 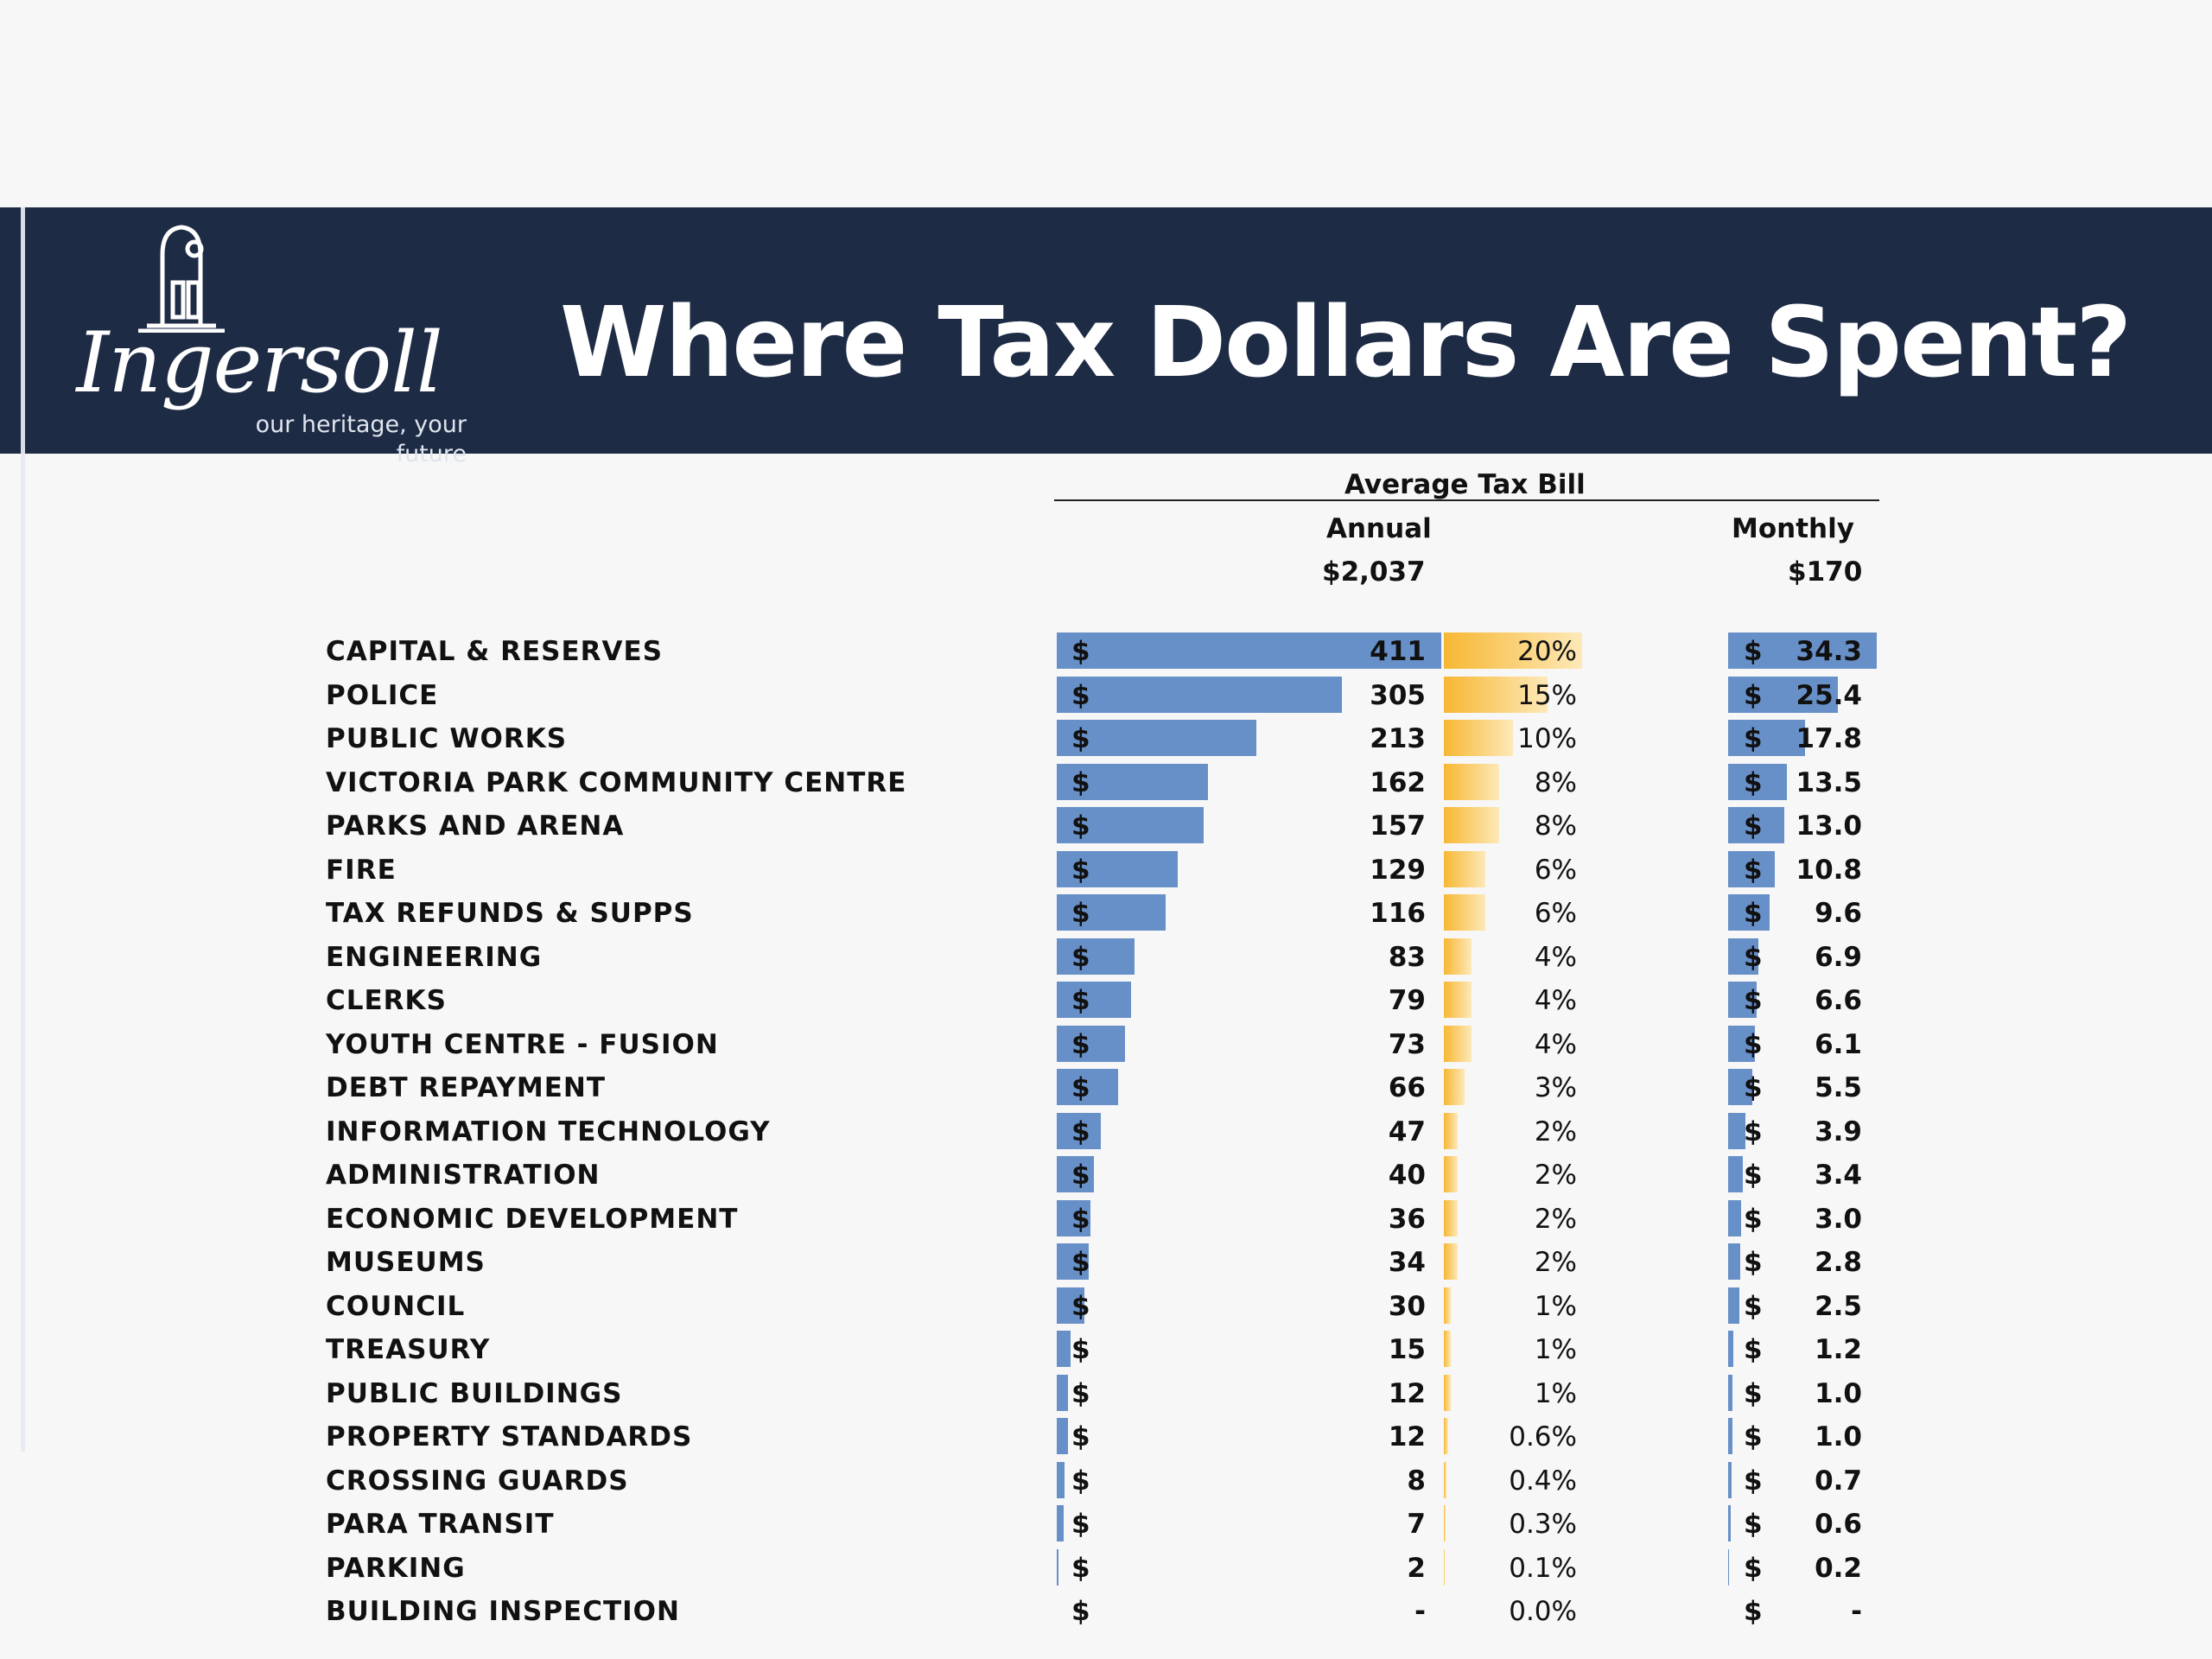 I want to click on category-label: COUNCIL, so click(x=396, y=1306).